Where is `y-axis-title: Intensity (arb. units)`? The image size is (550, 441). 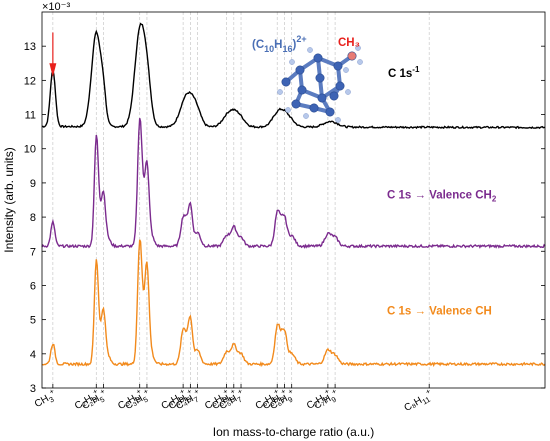
y-axis-title: Intensity (arb. units) is located at coordinates (9, 199).